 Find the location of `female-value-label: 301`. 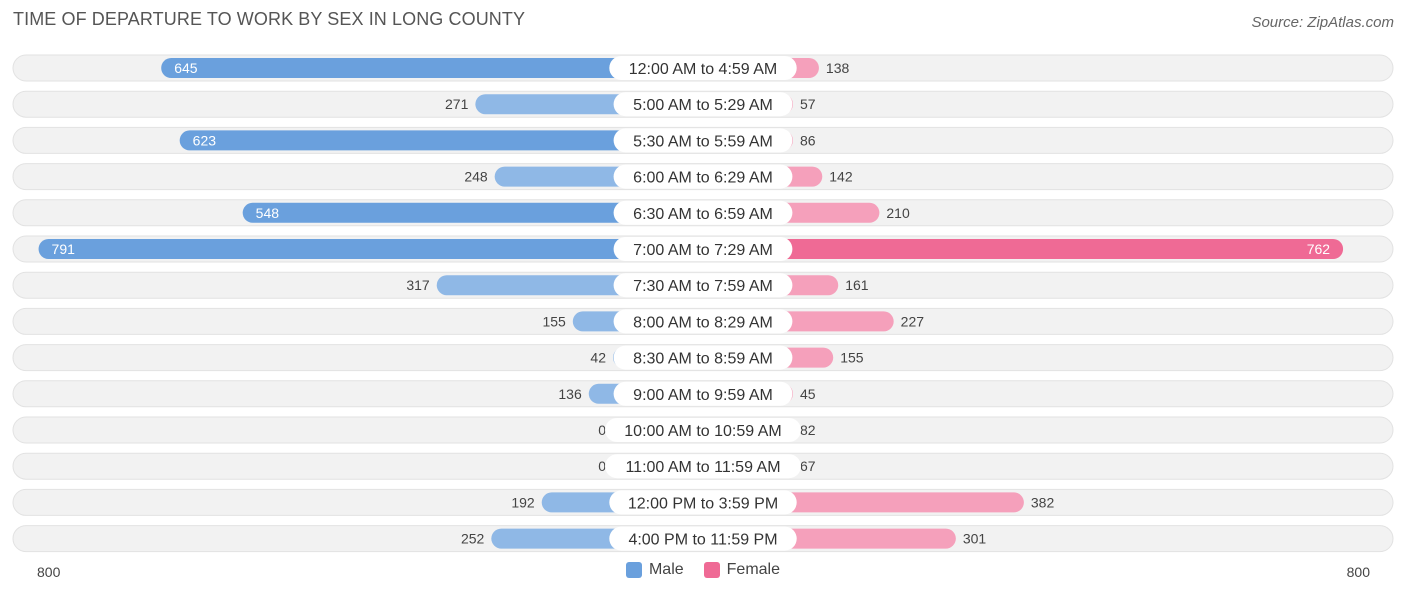

female-value-label: 301 is located at coordinates (975, 539).